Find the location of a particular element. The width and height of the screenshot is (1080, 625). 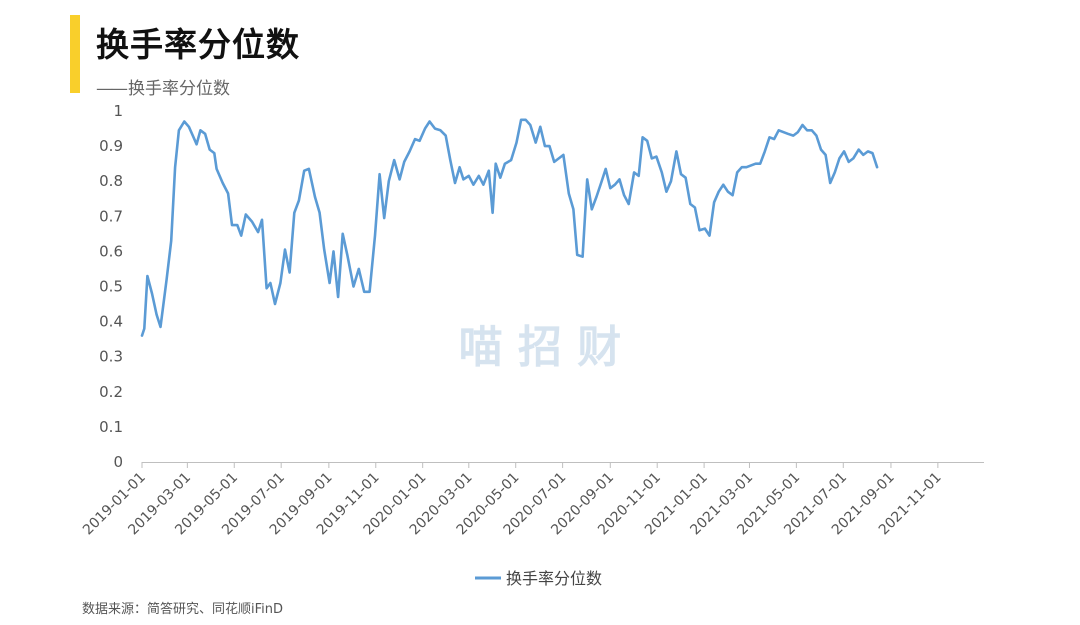

y-tick-label: 0.4 is located at coordinates (111, 322).